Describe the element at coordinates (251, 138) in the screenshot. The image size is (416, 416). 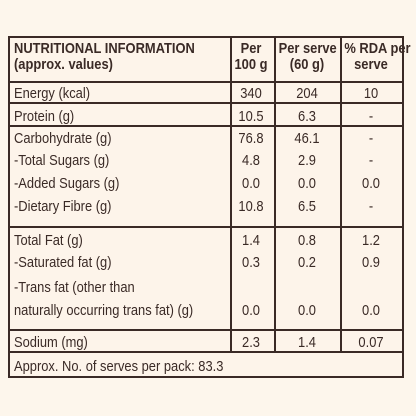
I see `row-per100-value: 76.8` at that location.